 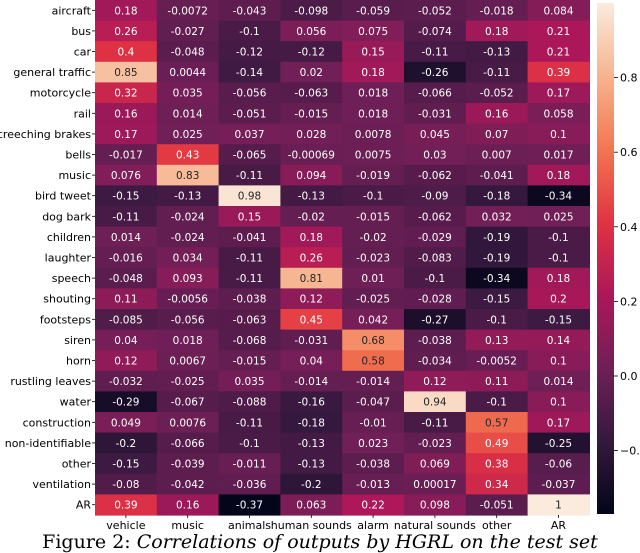 I want to click on cell-value-label: 0.03, so click(x=434, y=156).